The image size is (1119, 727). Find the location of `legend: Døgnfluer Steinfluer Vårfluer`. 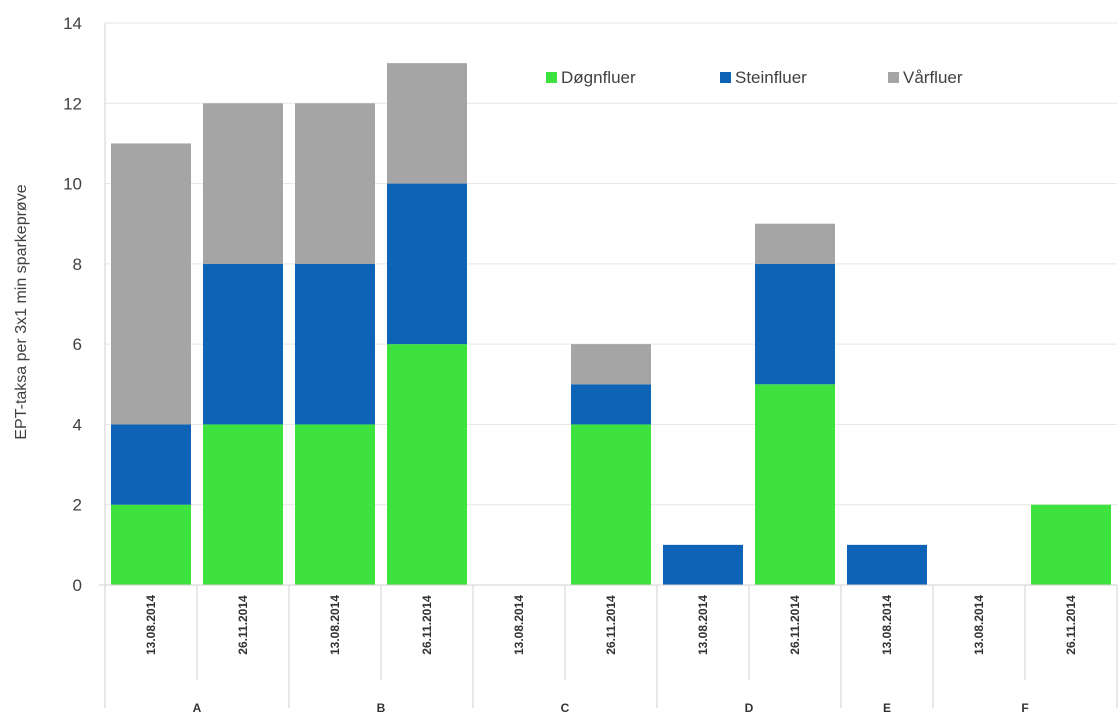

legend: Døgnfluer Steinfluer Vårfluer is located at coordinates (754, 77).